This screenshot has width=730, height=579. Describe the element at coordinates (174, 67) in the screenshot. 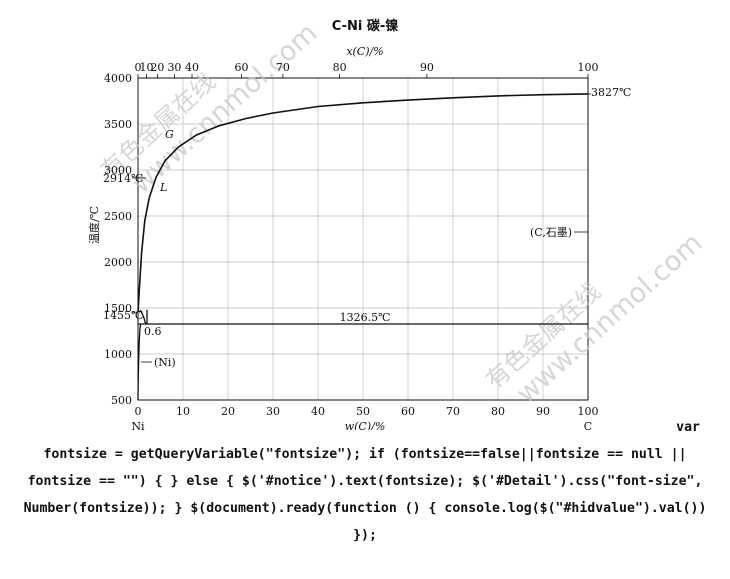

I see `top-tick-label: 30` at that location.